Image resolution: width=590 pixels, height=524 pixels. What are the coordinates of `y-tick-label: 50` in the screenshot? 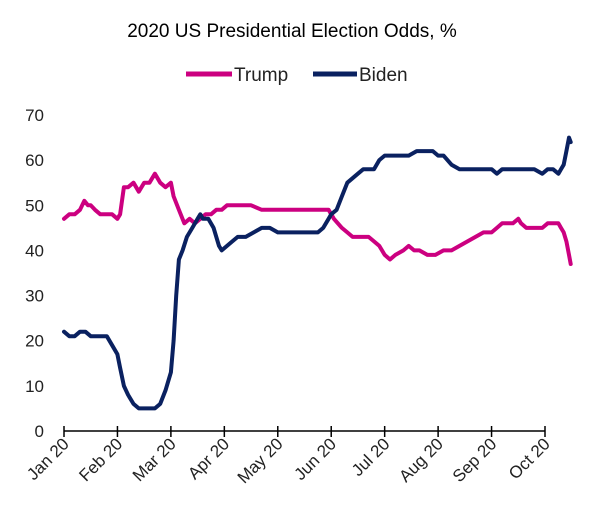 It's located at (34, 205).